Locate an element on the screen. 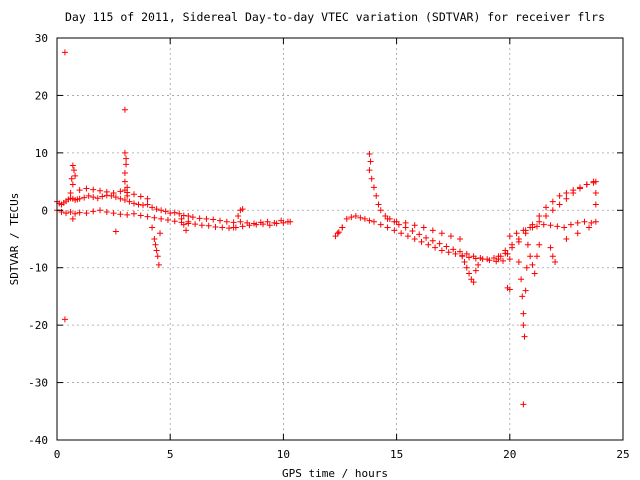 The image size is (640, 480). x-tick-label: 25 is located at coordinates (622, 454).